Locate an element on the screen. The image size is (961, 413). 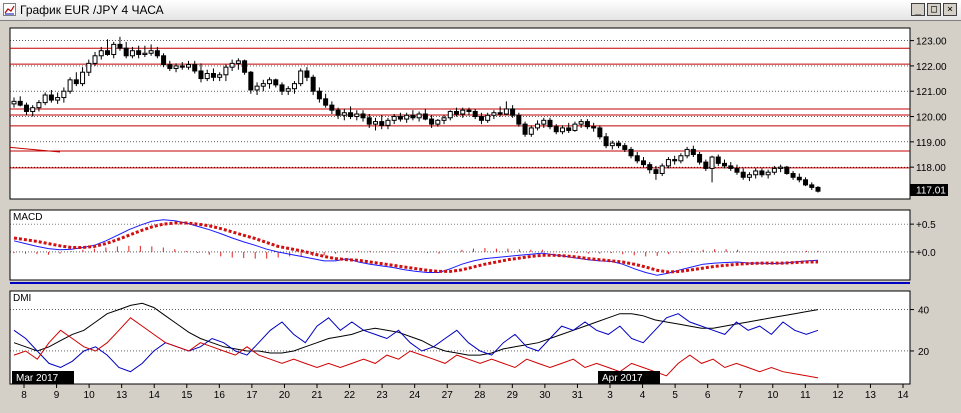
dmi-adx-line is located at coordinates (416, 329).